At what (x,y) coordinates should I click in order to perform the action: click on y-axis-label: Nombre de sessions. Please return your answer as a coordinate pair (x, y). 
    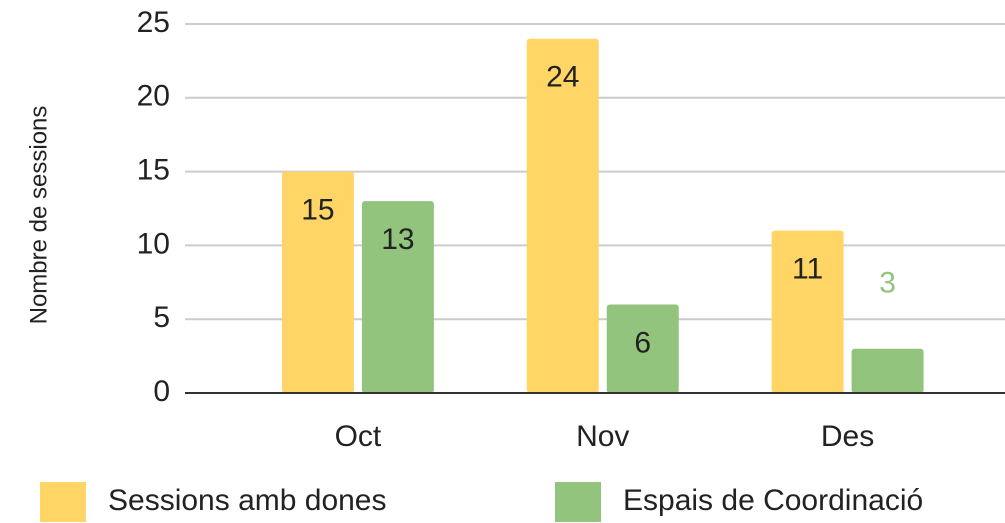
    Looking at the image, I should click on (38, 215).